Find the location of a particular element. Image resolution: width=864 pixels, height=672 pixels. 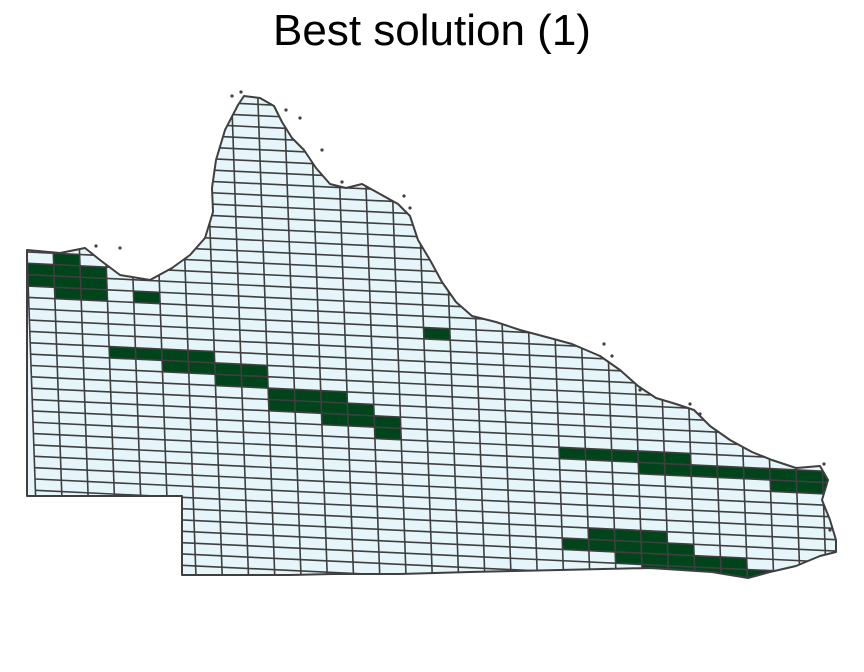

plot-title: Best solution (1) is located at coordinates (432, 30).